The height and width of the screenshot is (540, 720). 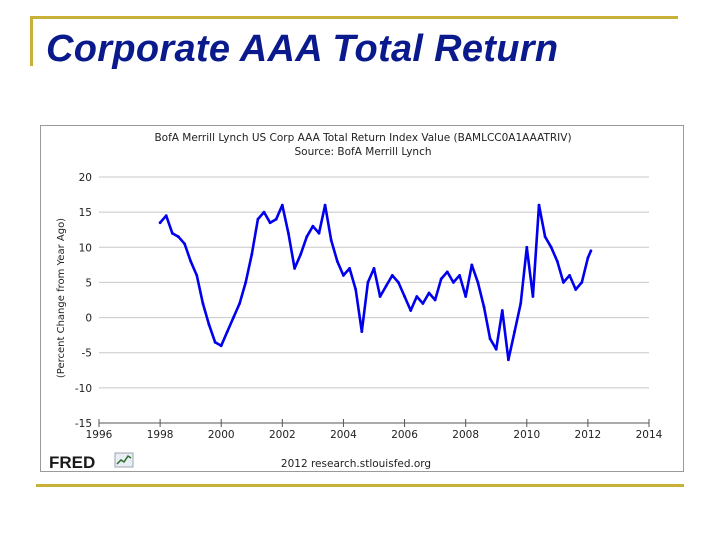 I want to click on y-tick-label: -5, so click(x=87, y=354).